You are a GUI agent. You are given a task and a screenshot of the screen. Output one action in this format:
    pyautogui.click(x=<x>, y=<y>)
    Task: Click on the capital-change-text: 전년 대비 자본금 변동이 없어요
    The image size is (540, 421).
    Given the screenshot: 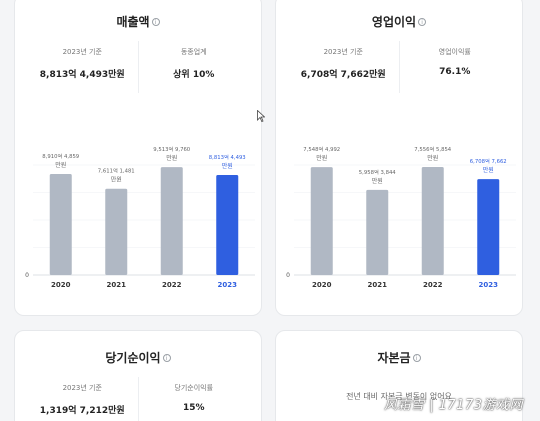 What is the action you would take?
    pyautogui.click(x=399, y=396)
    